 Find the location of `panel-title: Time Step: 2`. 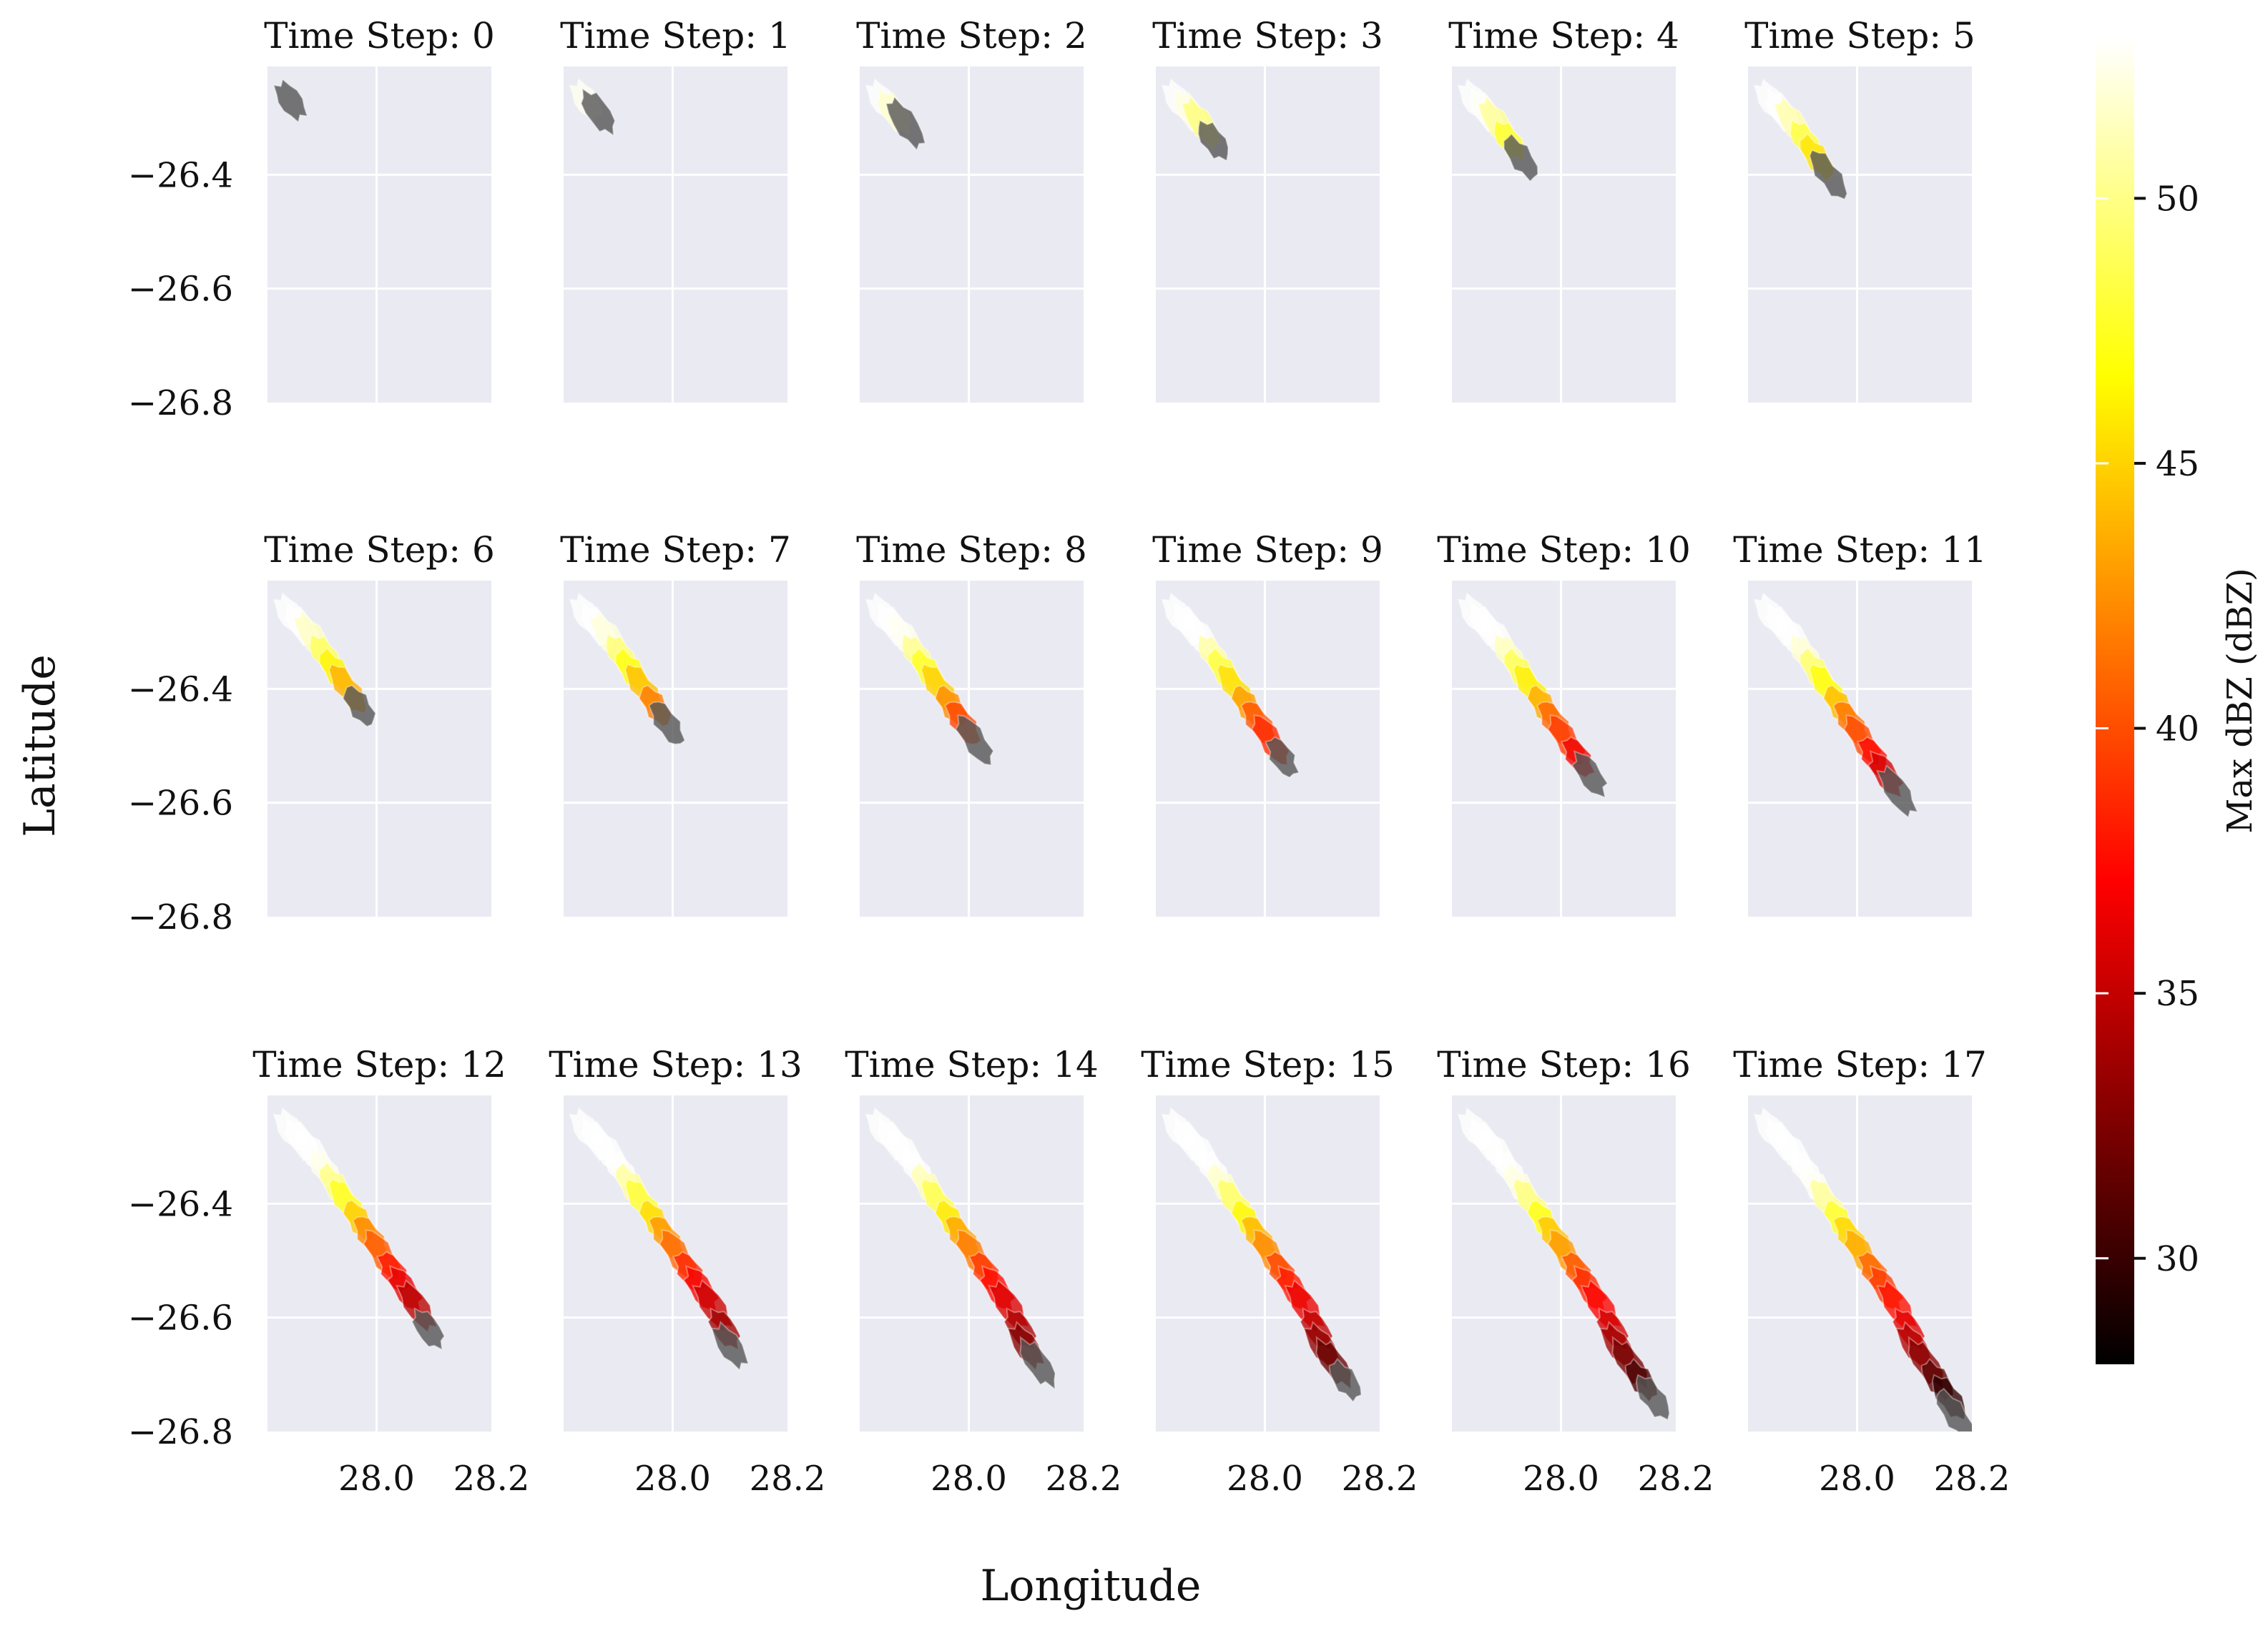

panel-title: Time Step: 2 is located at coordinates (971, 36).